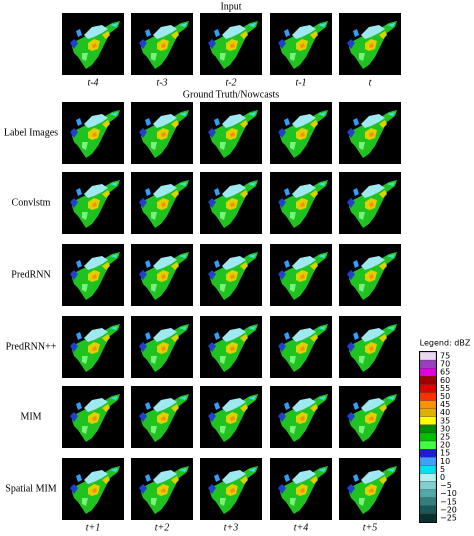 The width and height of the screenshot is (474, 536). Describe the element at coordinates (445, 364) in the screenshot. I see `legend-label: 70` at that location.